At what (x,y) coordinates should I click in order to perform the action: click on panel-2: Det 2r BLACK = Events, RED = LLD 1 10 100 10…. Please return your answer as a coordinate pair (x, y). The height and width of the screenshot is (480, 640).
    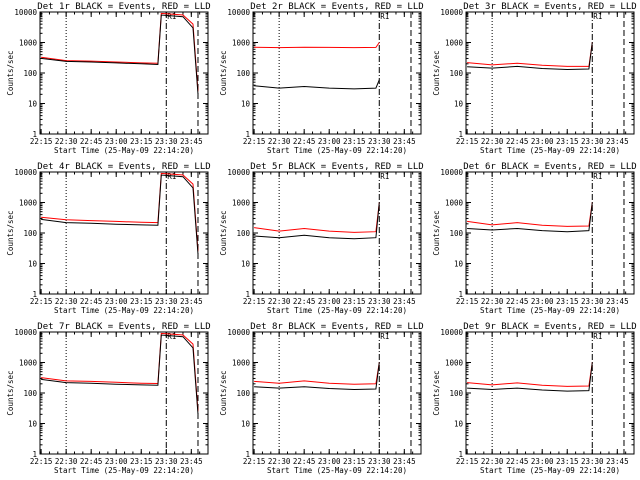
    Looking at the image, I should click on (321, 78).